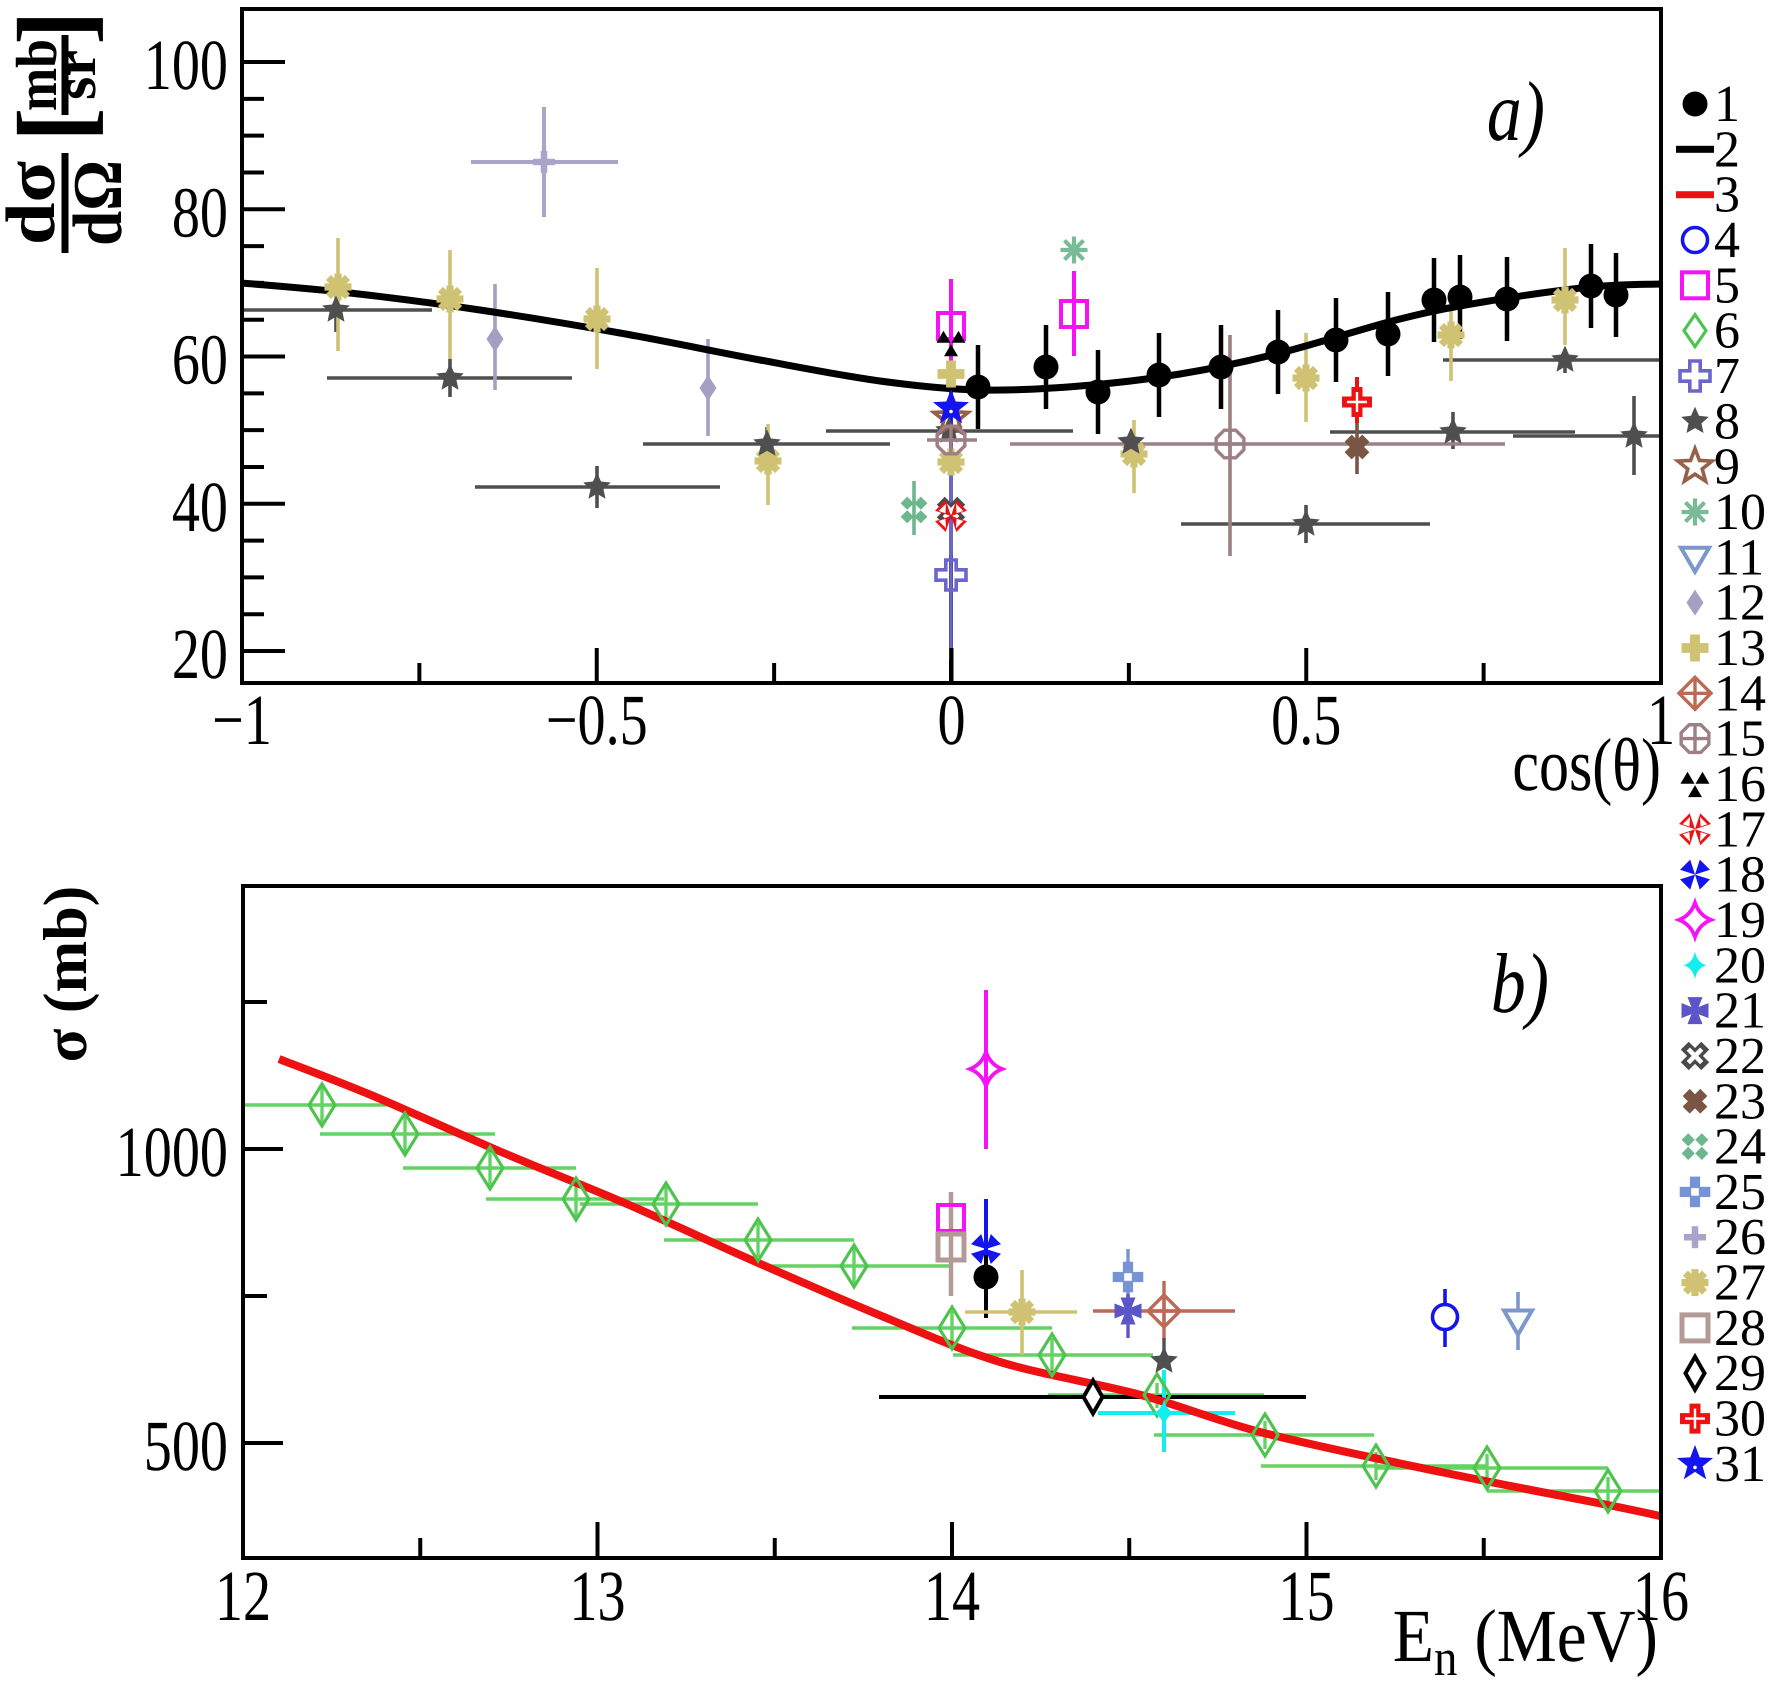 The width and height of the screenshot is (1772, 1694). What do you see at coordinates (1740, 829) in the screenshot?
I see `svg-text: 17` at bounding box center [1740, 829].